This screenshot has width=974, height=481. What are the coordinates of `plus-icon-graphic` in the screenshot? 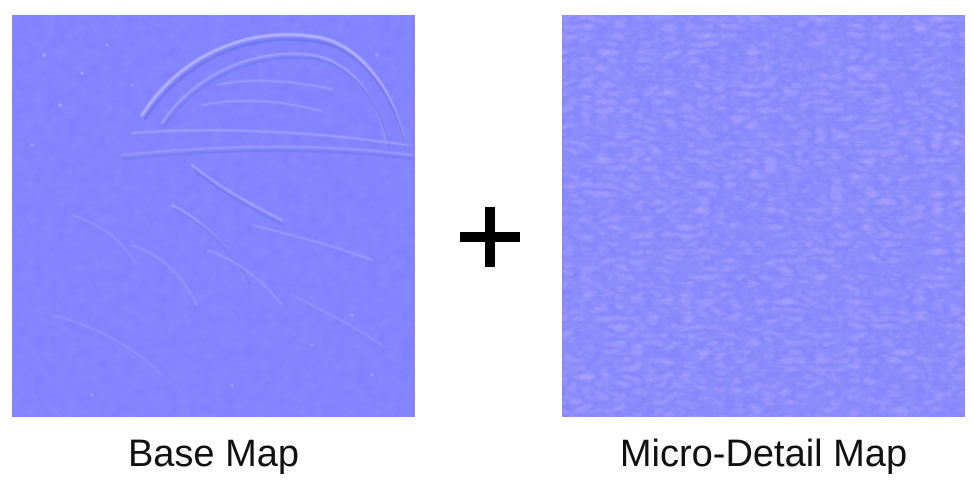 It's located at (490, 237).